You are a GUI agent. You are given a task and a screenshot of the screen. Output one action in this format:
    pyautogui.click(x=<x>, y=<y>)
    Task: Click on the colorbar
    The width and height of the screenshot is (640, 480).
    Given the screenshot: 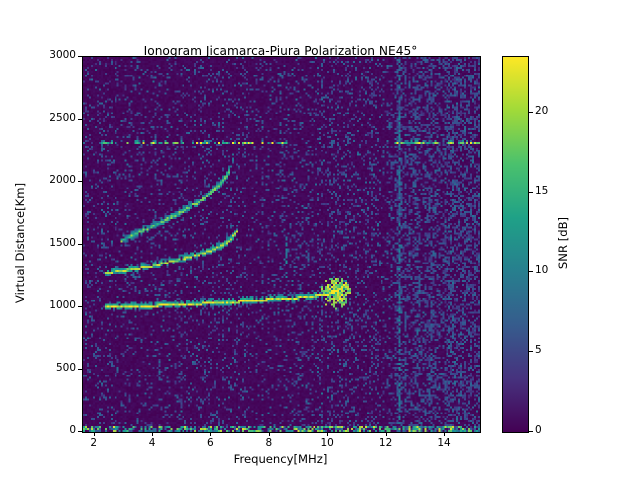 What is the action you would take?
    pyautogui.click(x=515, y=244)
    